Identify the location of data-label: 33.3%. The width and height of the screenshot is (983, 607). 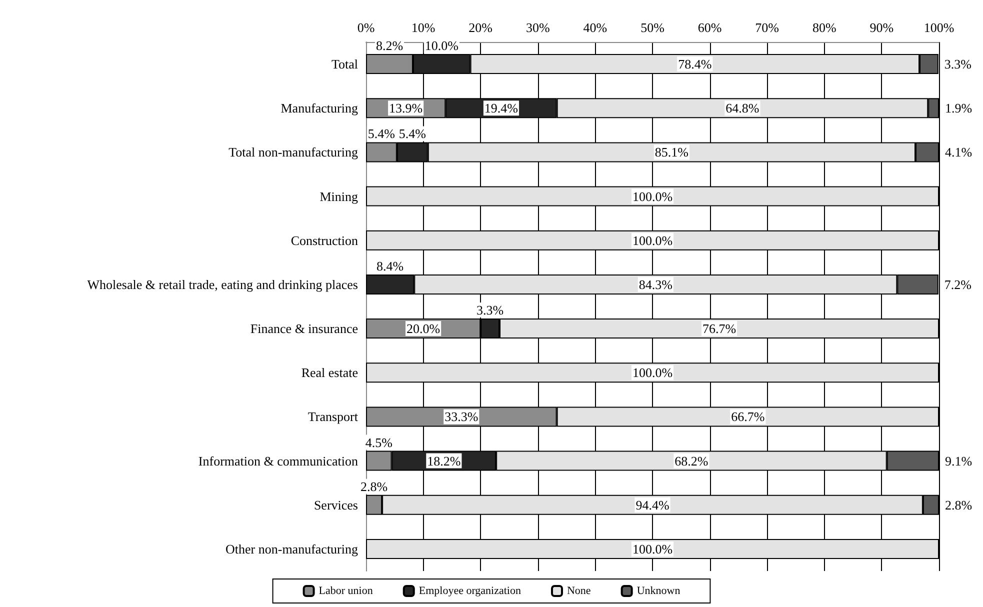
(461, 416).